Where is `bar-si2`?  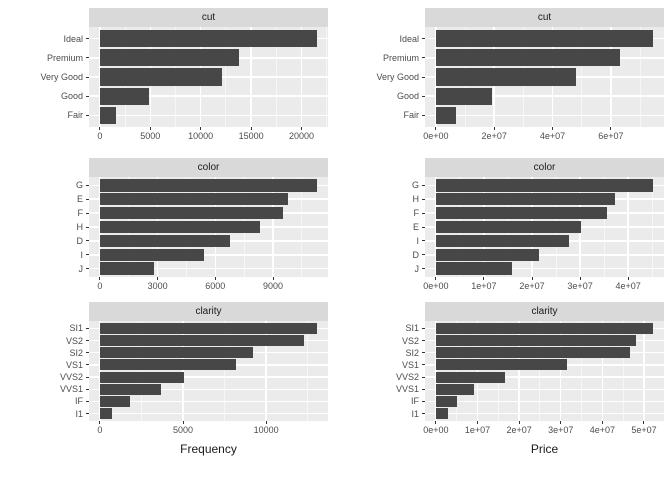
bar-si2 is located at coordinates (532, 353).